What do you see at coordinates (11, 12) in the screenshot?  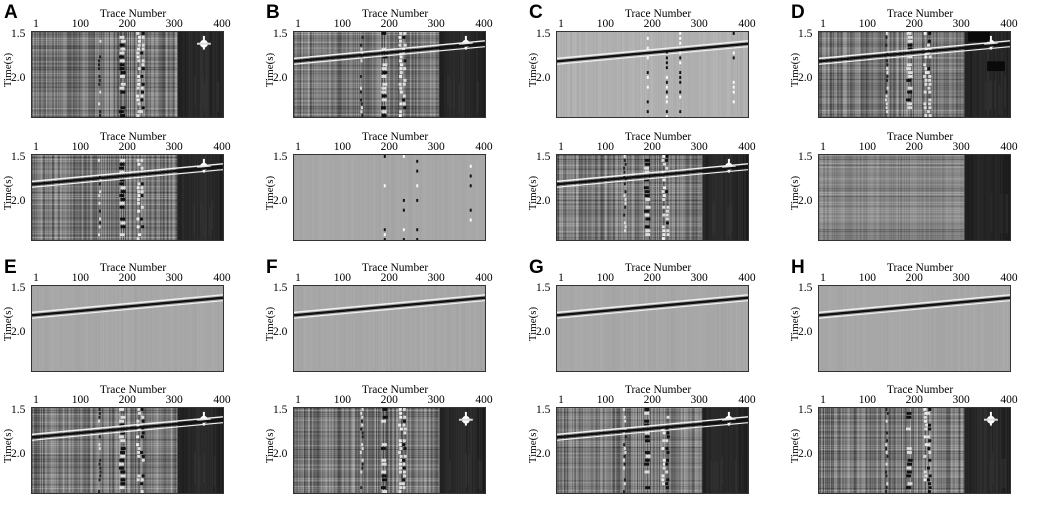 I see `panel-label: A` at bounding box center [11, 12].